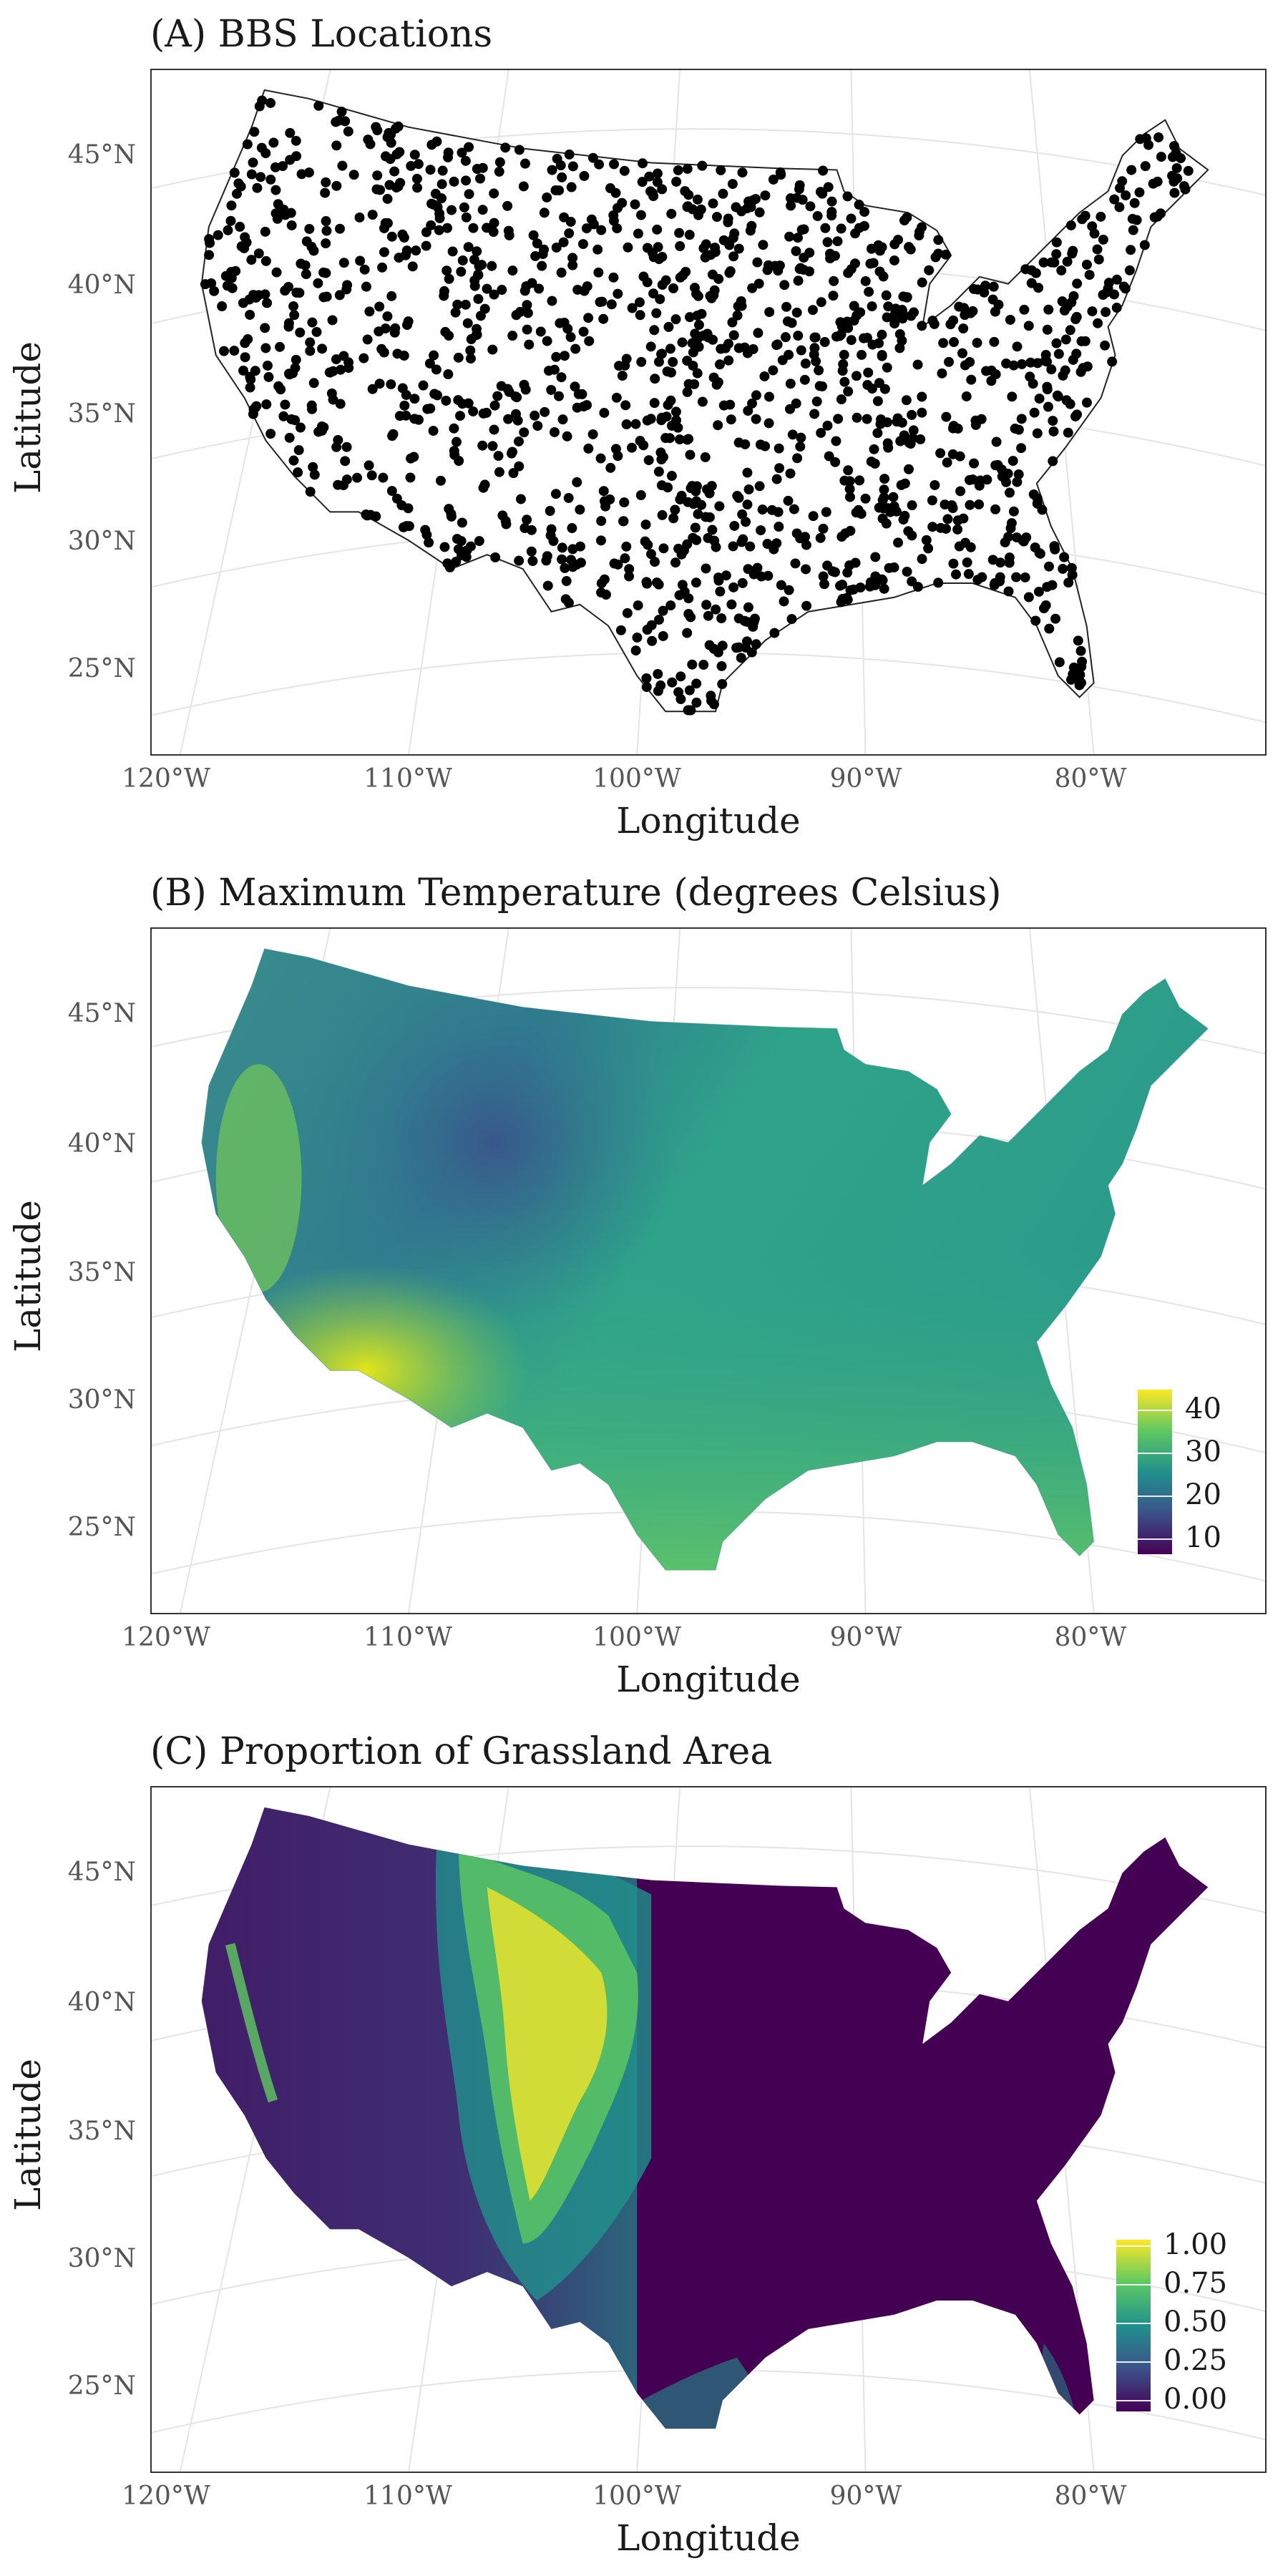 The width and height of the screenshot is (1288, 2576). What do you see at coordinates (166, 1637) in the screenshot?
I see `lon-tick: 120°W` at bounding box center [166, 1637].